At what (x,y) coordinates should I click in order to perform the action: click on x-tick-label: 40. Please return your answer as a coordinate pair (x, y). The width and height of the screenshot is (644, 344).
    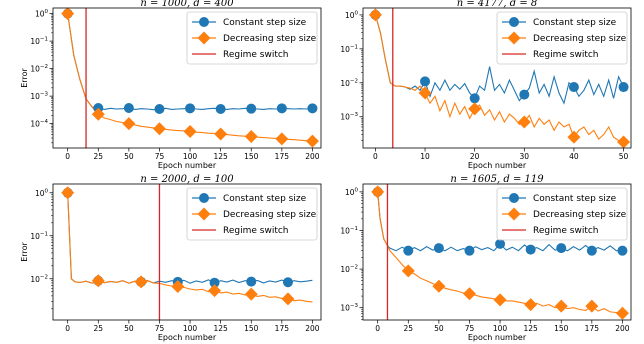
    Looking at the image, I should click on (574, 156).